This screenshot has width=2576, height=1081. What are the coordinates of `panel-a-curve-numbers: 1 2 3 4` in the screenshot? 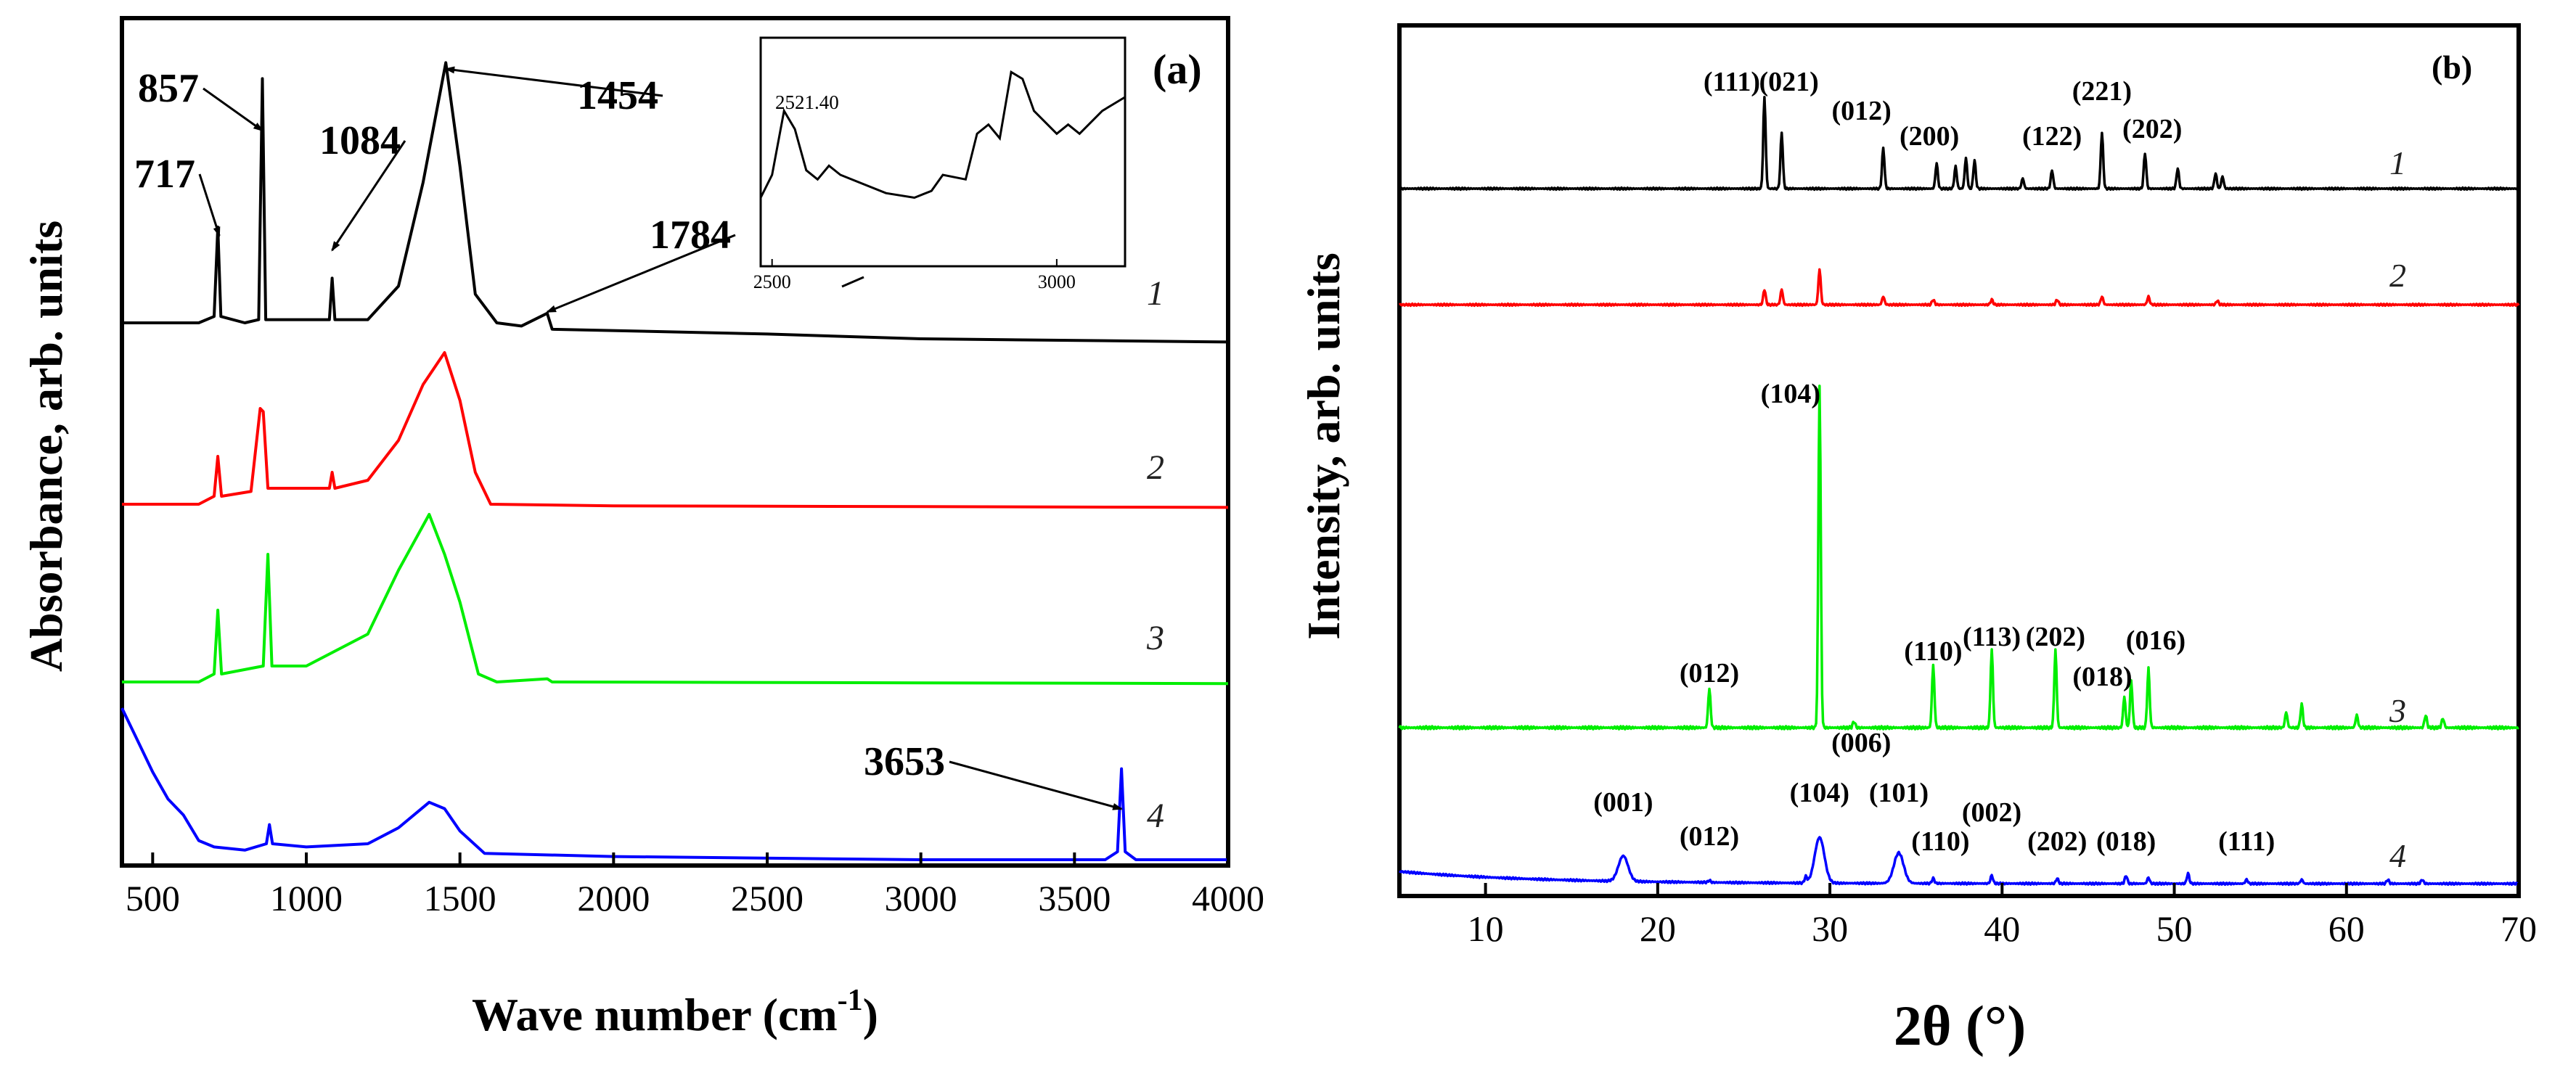 It's located at (1155, 554).